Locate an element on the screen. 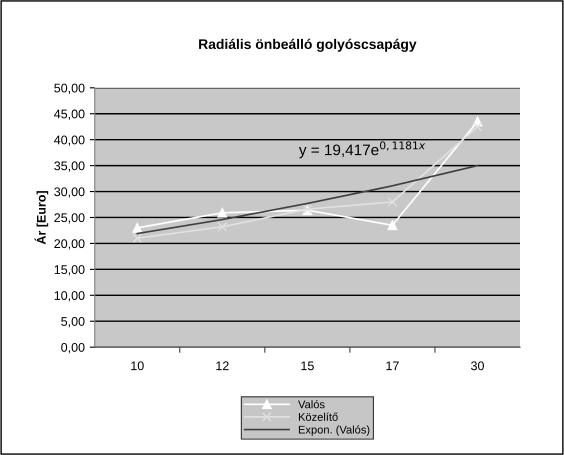  y-tick-label: 40,00 is located at coordinates (69, 140).